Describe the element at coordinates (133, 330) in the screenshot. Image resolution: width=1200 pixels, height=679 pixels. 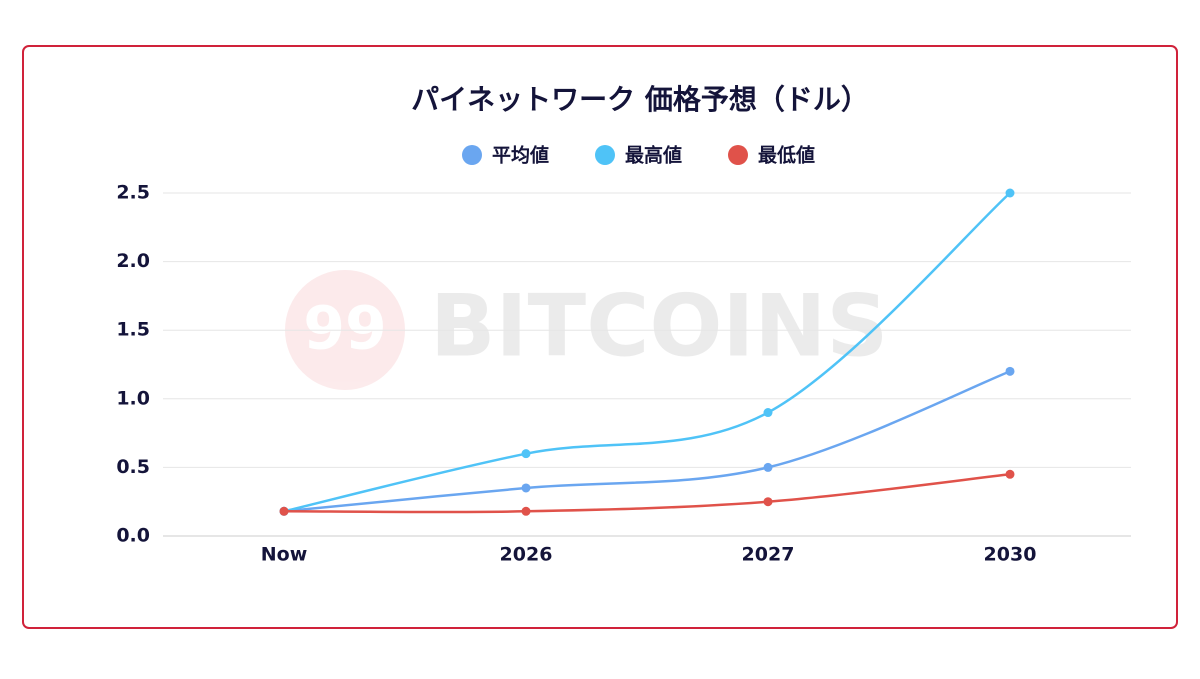
I see `y-tick-label: 1.5` at that location.